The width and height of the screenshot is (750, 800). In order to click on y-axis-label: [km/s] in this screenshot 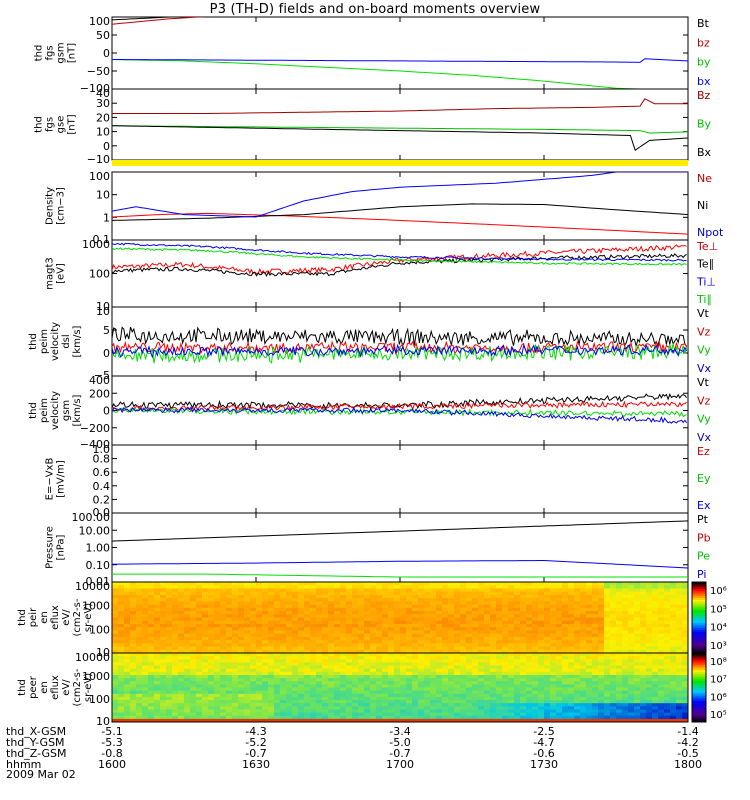, I will do `click(77, 341)`.